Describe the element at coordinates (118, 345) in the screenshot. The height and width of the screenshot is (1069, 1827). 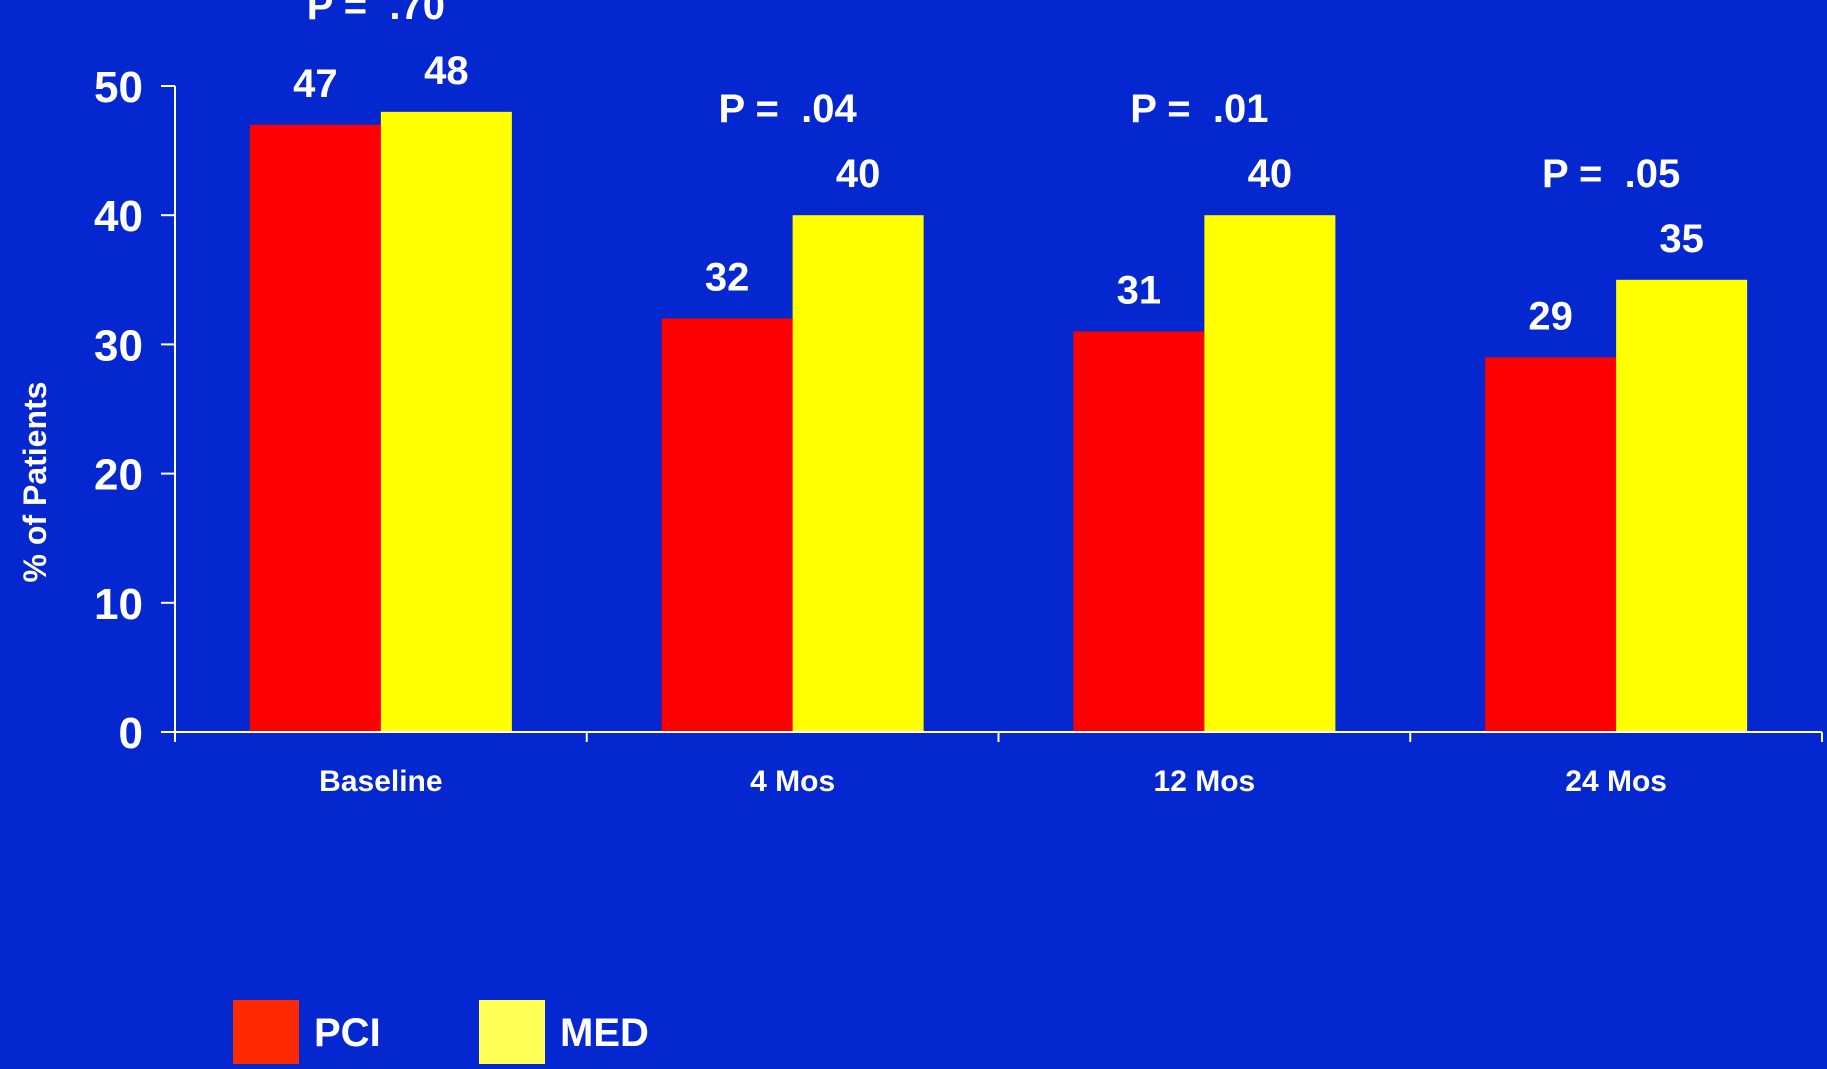
I see `y-tick-label-3: 30` at that location.